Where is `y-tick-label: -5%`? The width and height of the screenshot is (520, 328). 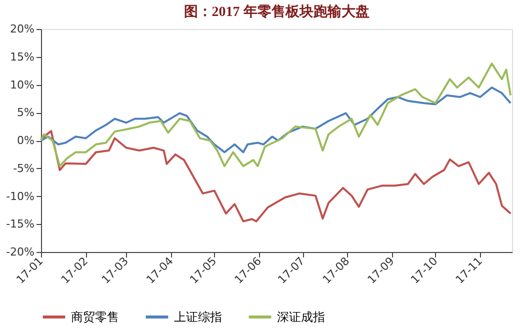 y-tick-label: -5% is located at coordinates (23, 168).